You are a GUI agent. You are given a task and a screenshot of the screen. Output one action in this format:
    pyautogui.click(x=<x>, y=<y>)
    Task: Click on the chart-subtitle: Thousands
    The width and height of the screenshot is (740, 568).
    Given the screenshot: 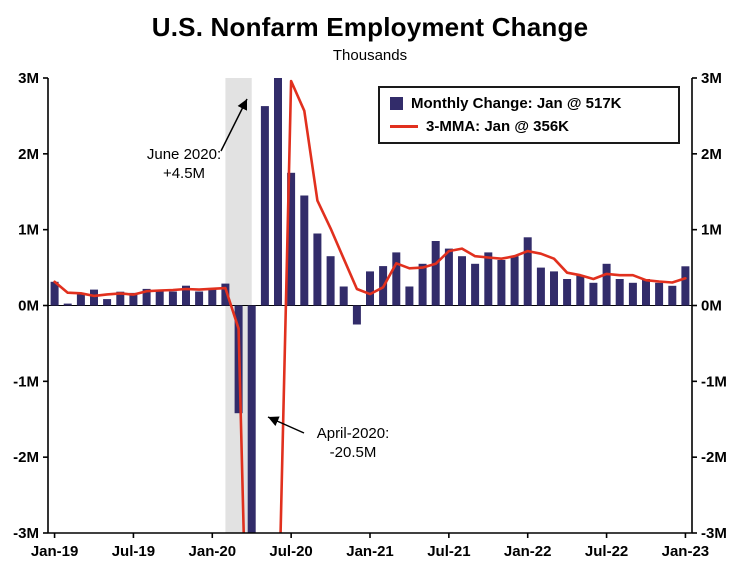 What is the action you would take?
    pyautogui.click(x=370, y=55)
    